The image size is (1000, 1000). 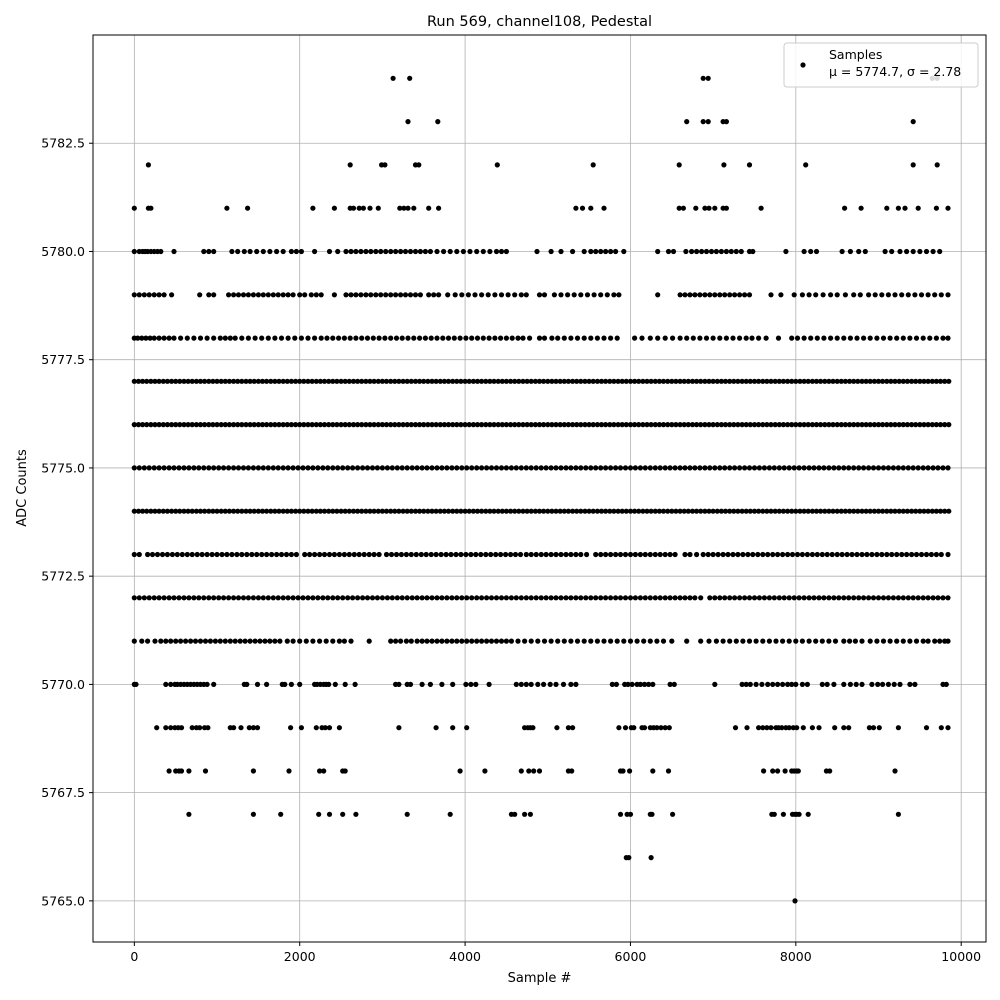 I want to click on x-tick-label: 0, so click(x=134, y=956).